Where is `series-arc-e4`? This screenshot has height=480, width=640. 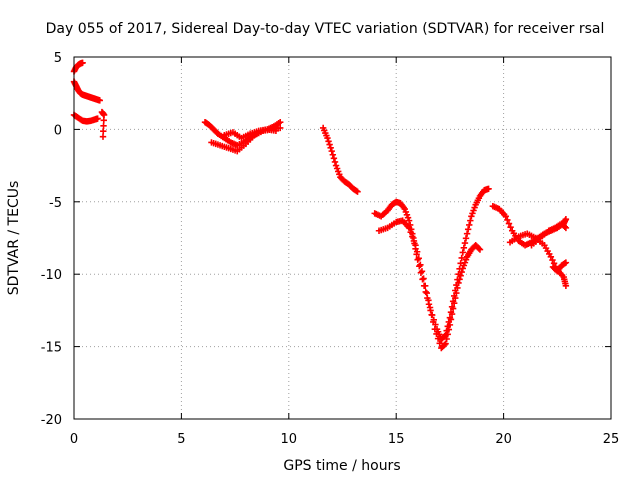
series-arc-e4 is located at coordinates (559, 267).